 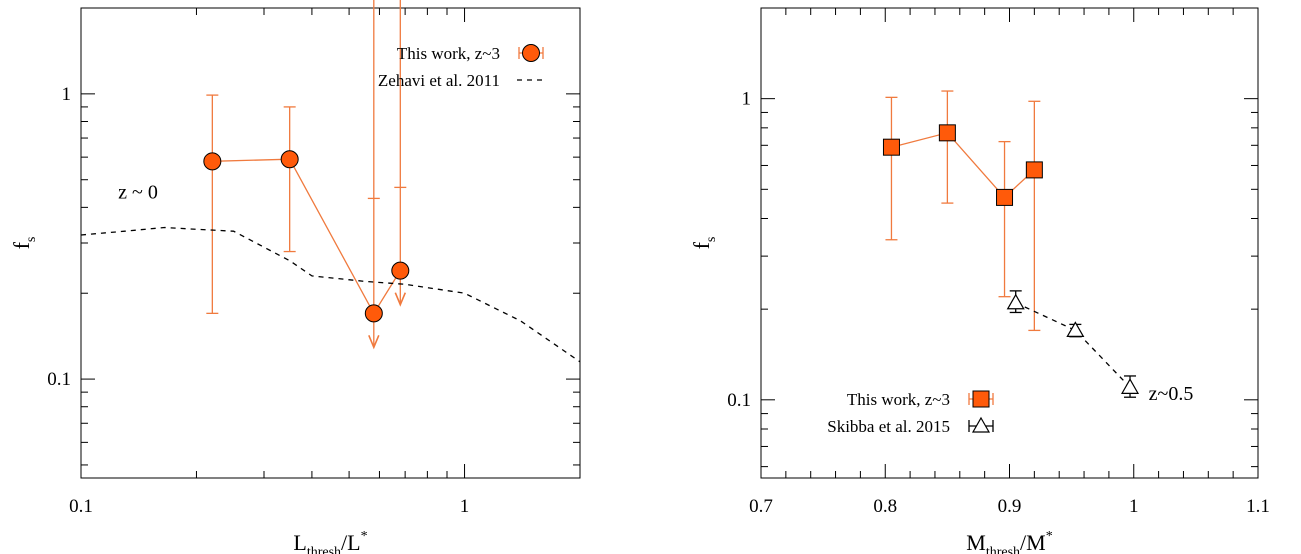 I want to click on annotation-label: z~0.5, so click(x=1171, y=394).